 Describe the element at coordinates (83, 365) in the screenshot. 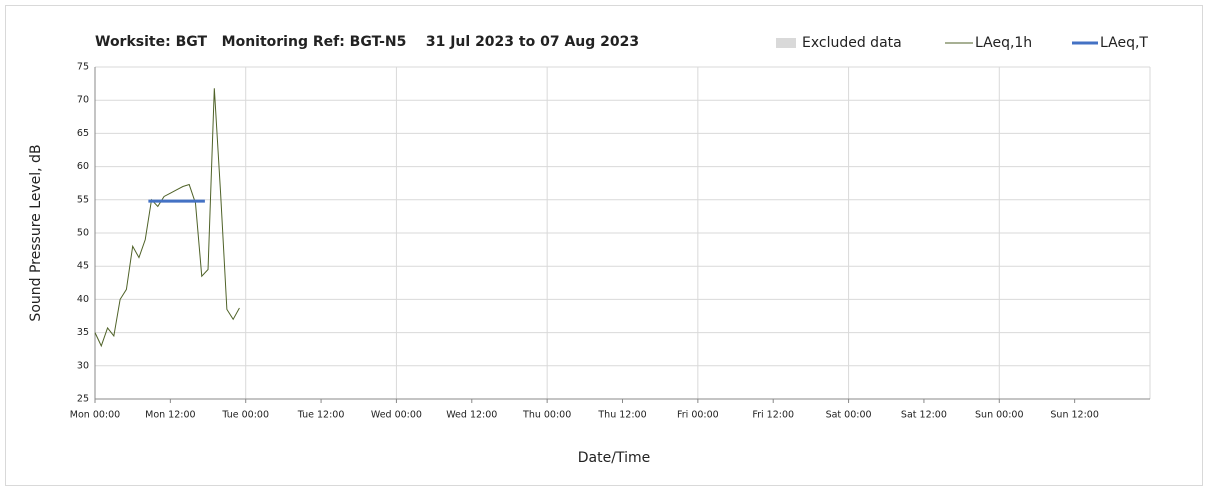

I see `y-tick-label: 30` at that location.